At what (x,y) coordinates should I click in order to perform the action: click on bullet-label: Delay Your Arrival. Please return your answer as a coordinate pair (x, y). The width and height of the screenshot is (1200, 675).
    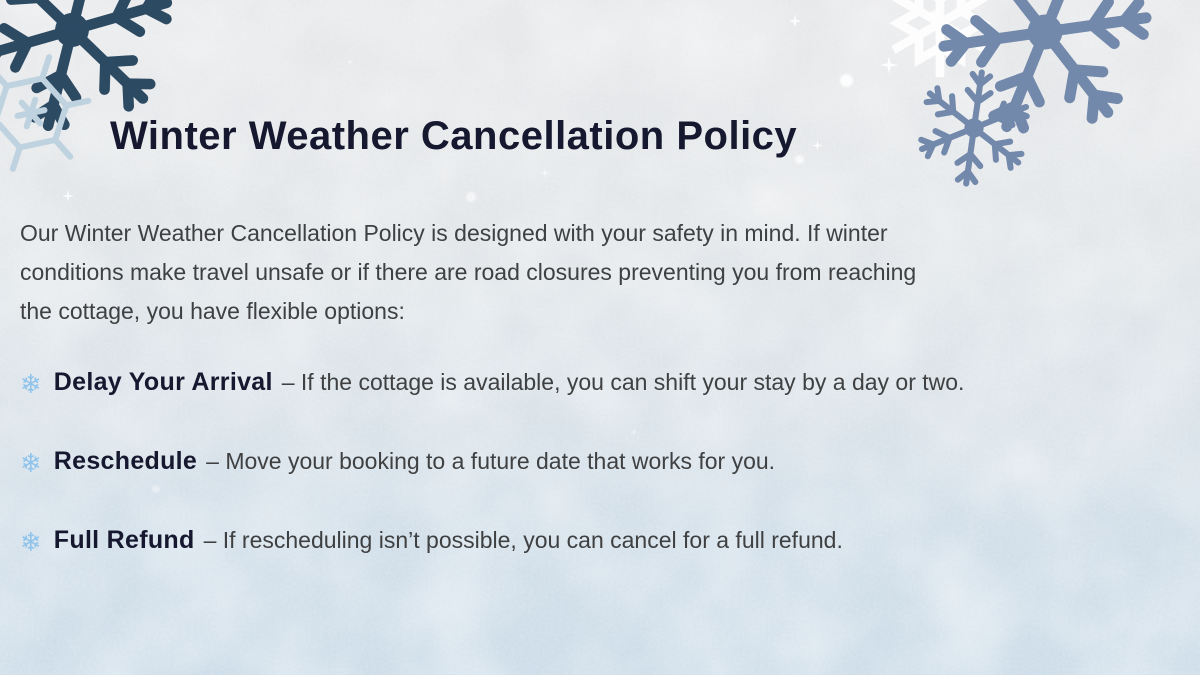
    Looking at the image, I should click on (163, 382).